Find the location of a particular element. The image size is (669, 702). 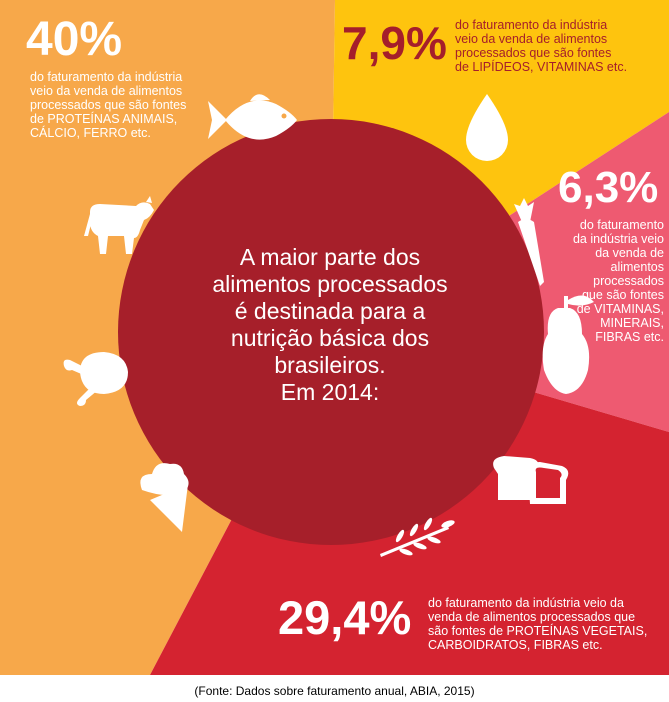

value-label-6-3: 6,3% is located at coordinates (608, 187).